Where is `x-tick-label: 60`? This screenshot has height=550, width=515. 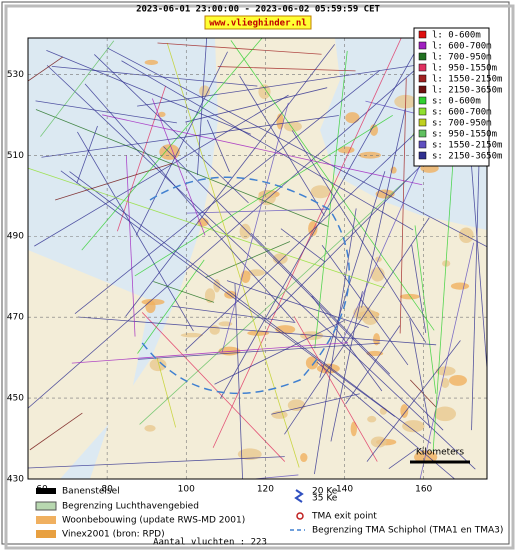 x-tick-label: 60 is located at coordinates (42, 490).